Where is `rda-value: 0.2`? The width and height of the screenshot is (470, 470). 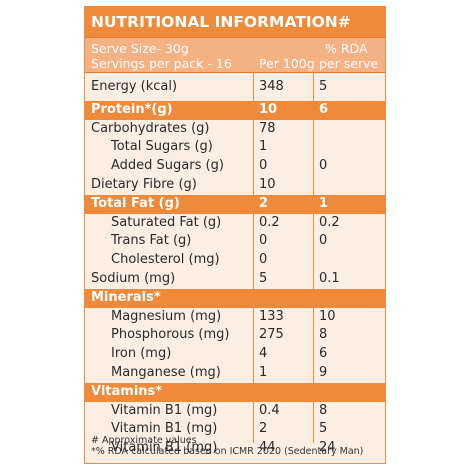 rda-value: 0.2 is located at coordinates (329, 222).